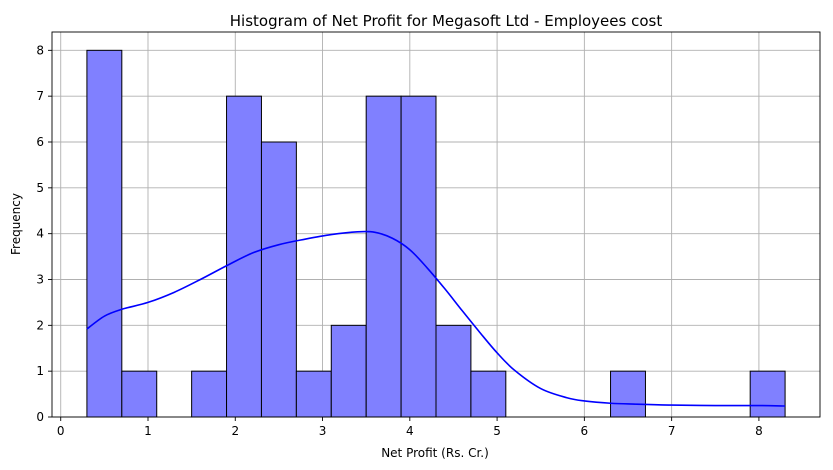 This screenshot has height=470, width=833. Describe the element at coordinates (410, 431) in the screenshot. I see `x-tick-label: 4` at that location.